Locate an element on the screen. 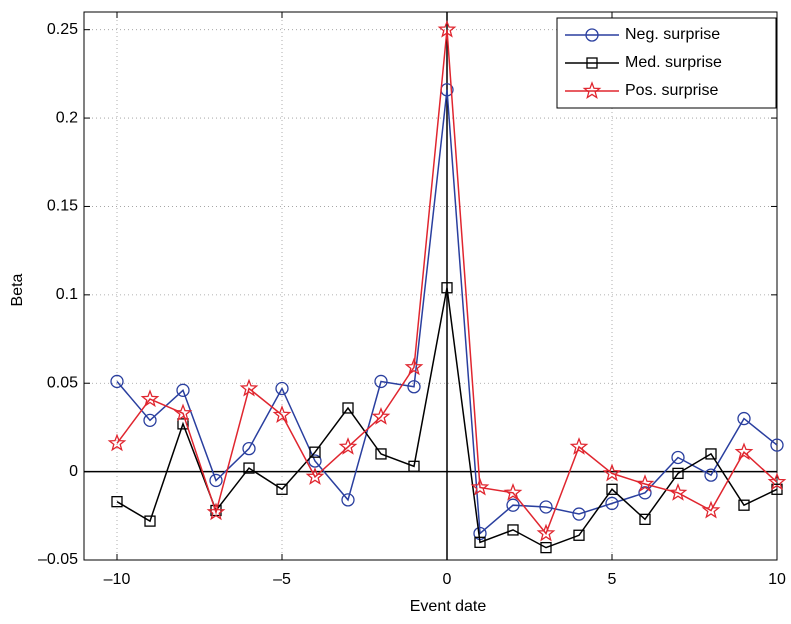  y-axis-label: Beta is located at coordinates (17, 289).